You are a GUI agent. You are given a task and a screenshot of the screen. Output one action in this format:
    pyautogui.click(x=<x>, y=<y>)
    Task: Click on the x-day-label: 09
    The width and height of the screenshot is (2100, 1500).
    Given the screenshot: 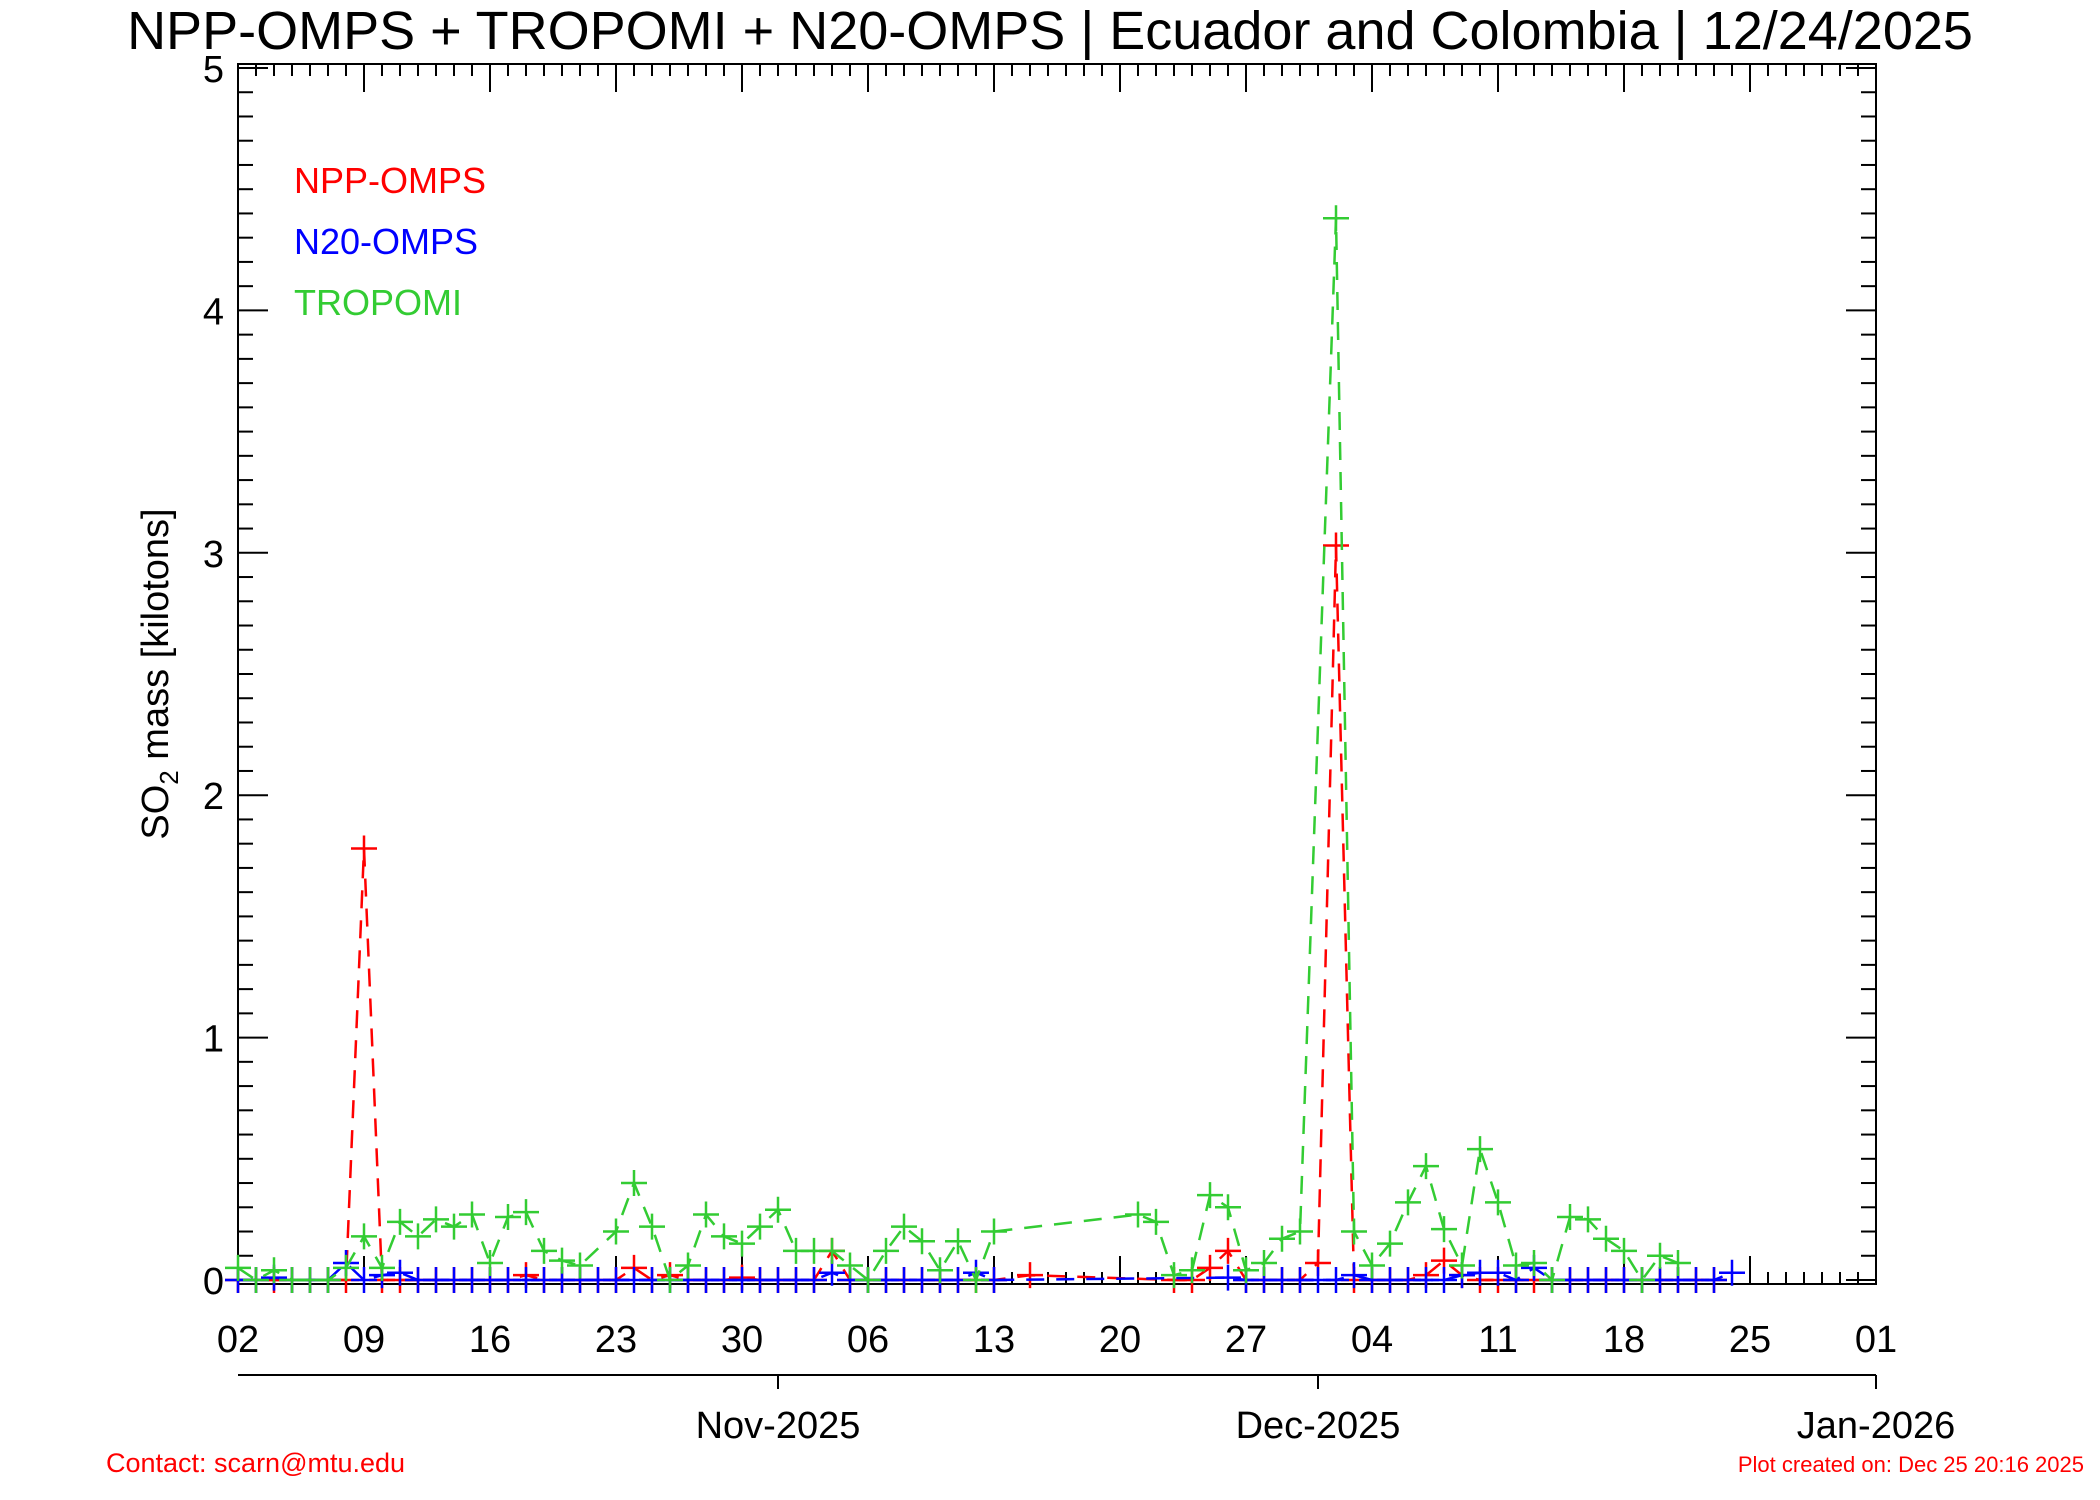 What is the action you would take?
    pyautogui.click(x=364, y=1340)
    